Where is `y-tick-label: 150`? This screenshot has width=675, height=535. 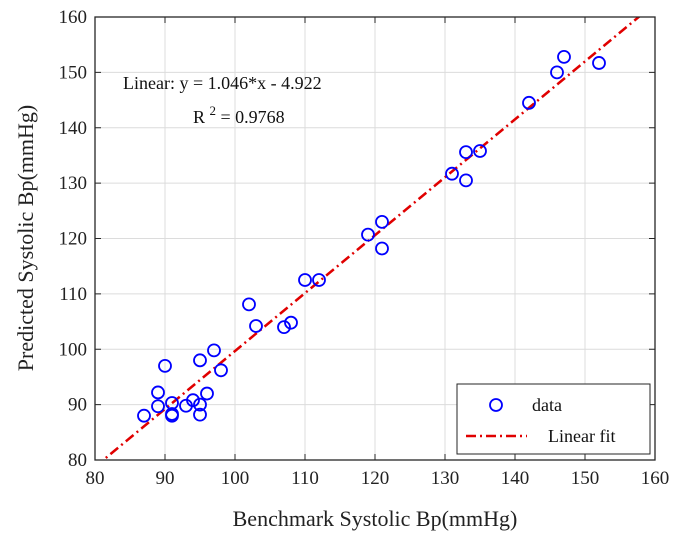 y-tick-label: 150 is located at coordinates (73, 72).